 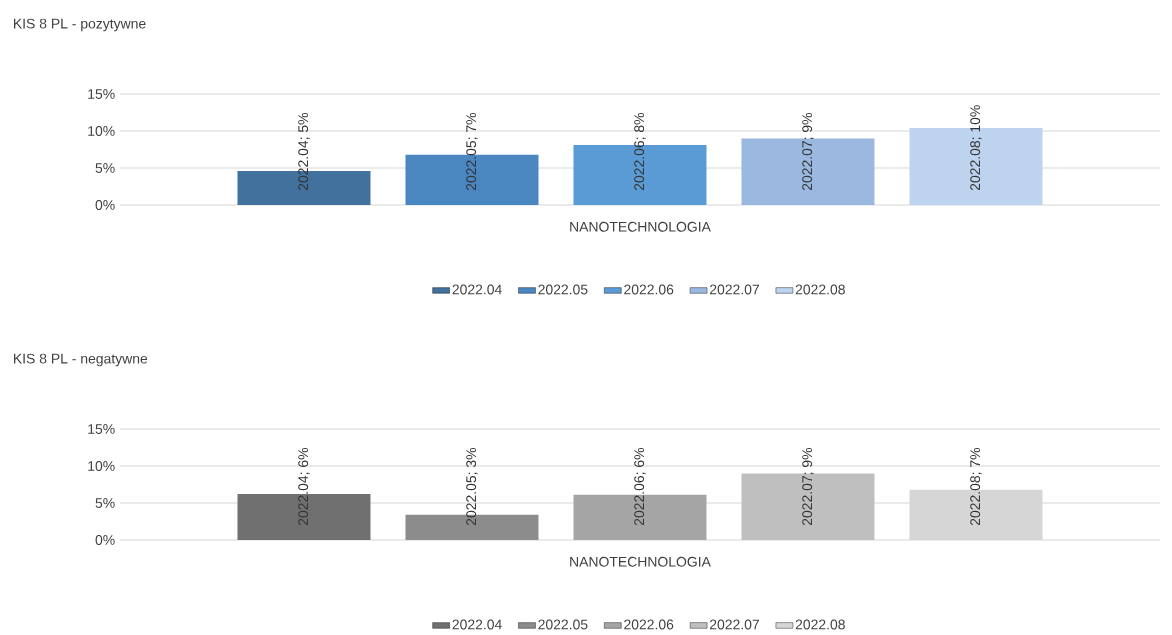 What do you see at coordinates (976, 486) in the screenshot?
I see `data-label: 2022.08; 7%` at bounding box center [976, 486].